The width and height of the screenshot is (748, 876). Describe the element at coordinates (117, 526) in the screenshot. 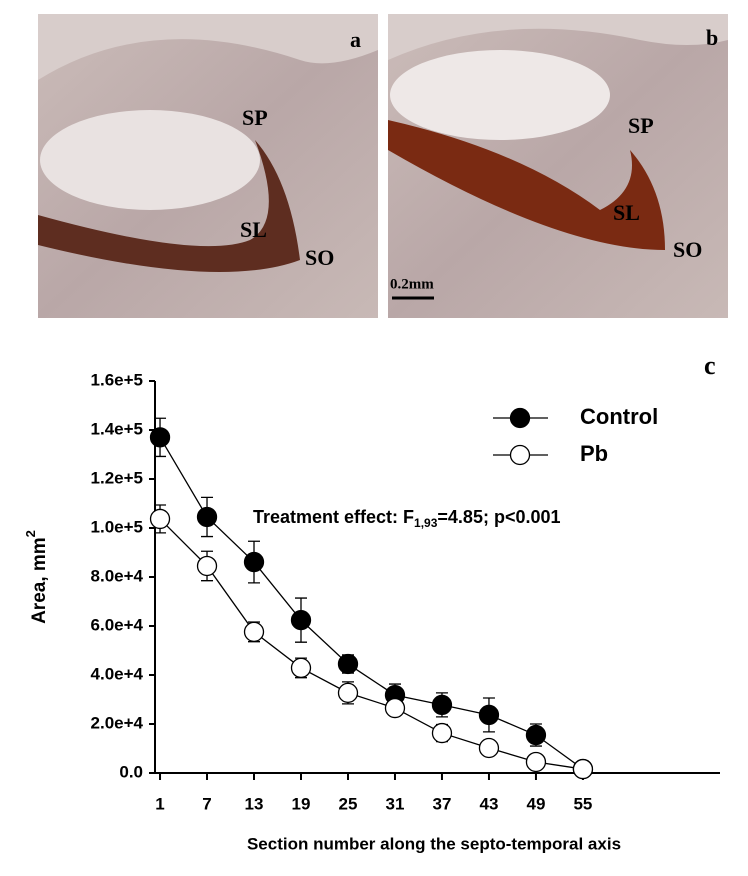

I see `y-tick-label: 1.0e+5` at that location.